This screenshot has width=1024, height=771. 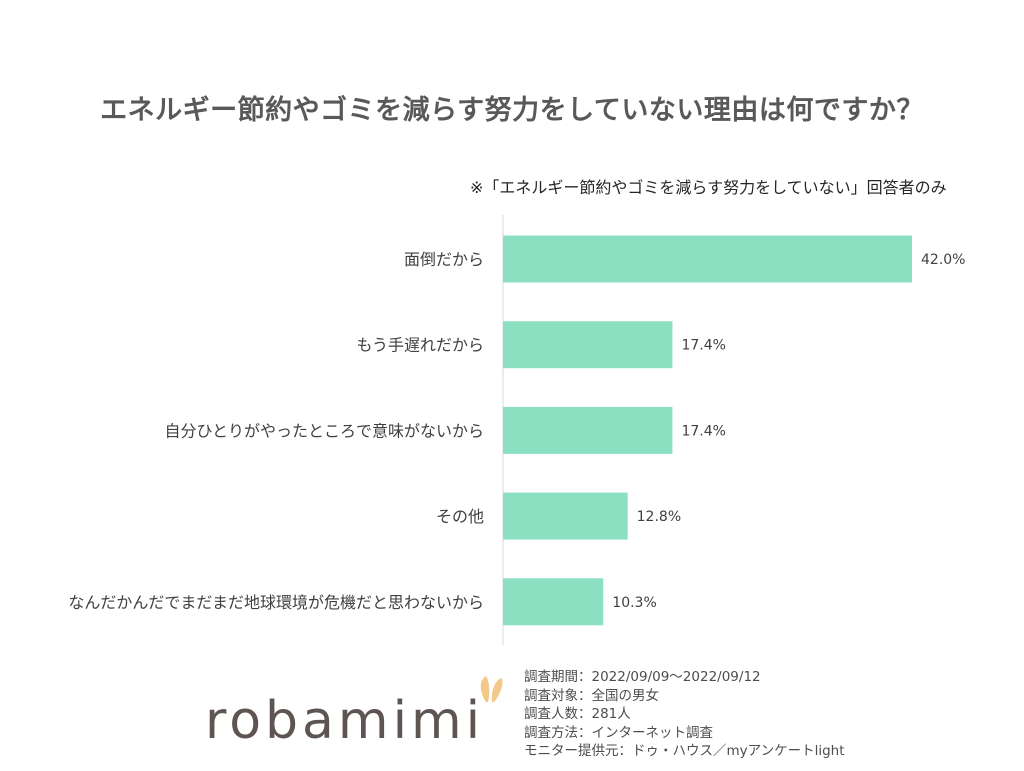 I want to click on robamimi-logo: robamimi, so click(x=354, y=713).